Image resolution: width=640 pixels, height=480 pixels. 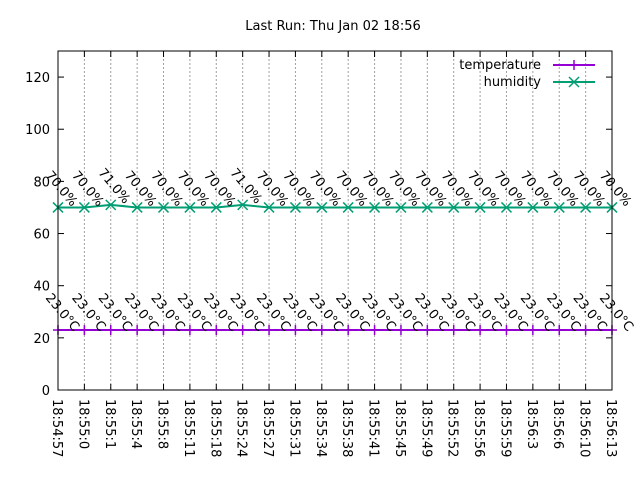 What do you see at coordinates (267, 428) in the screenshot?
I see `x-tick-label: 18:55:27` at bounding box center [267, 428].